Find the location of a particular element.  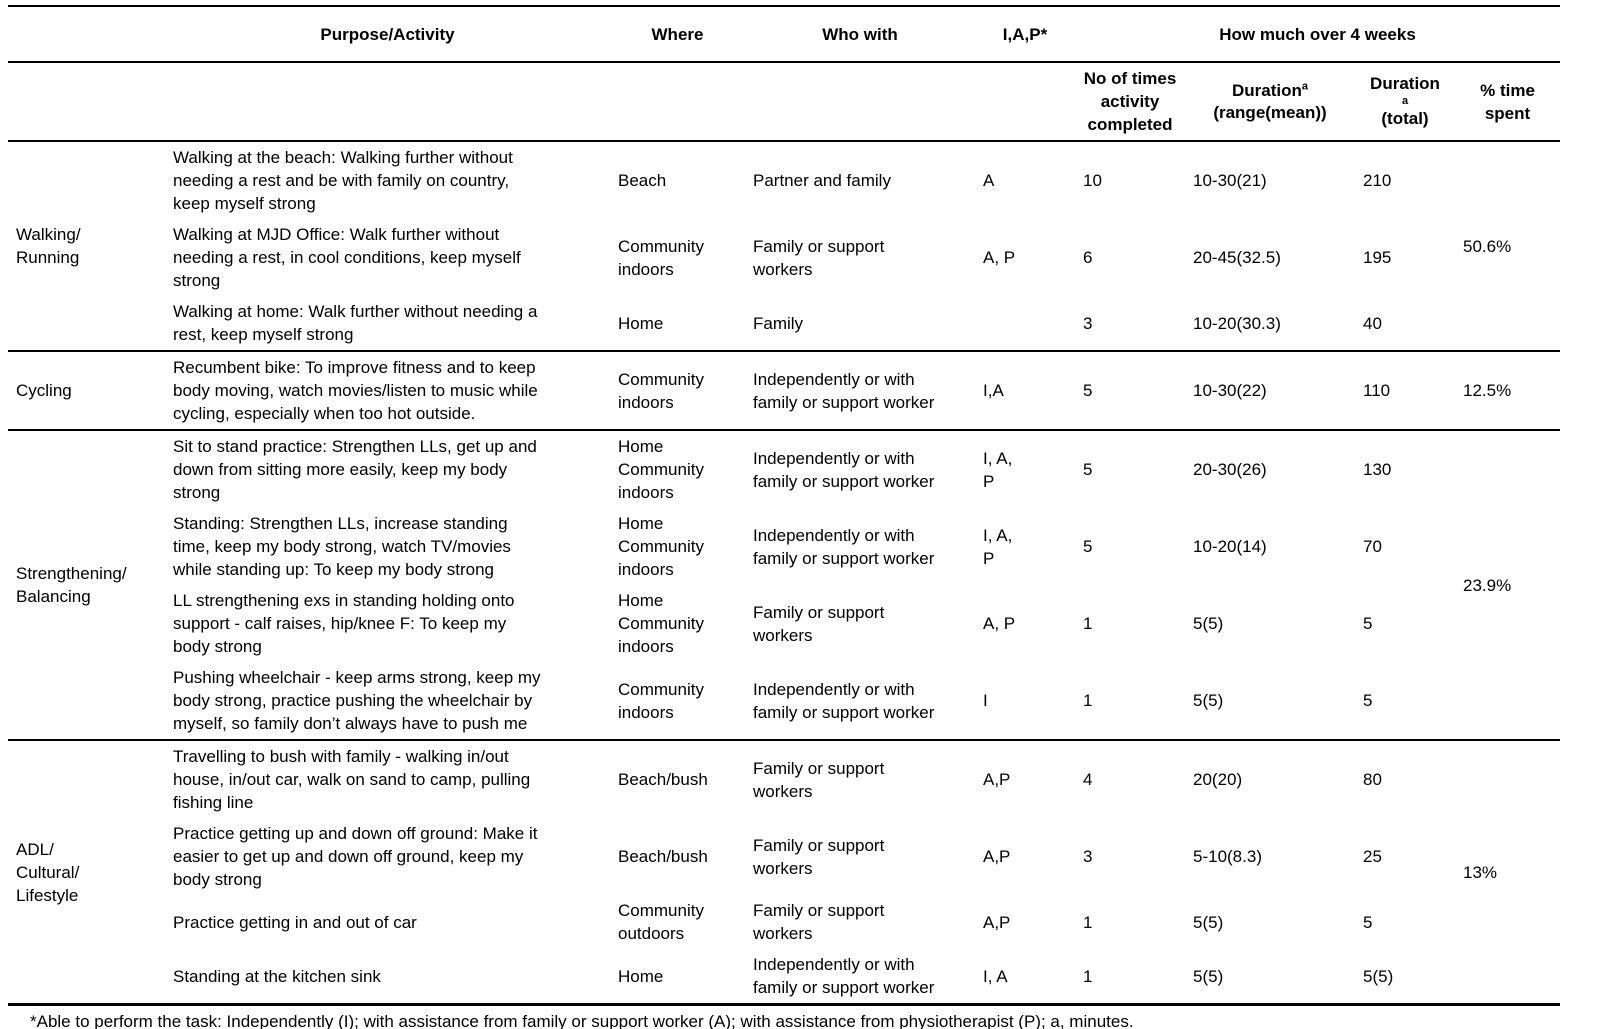

times-cell: 3 is located at coordinates (1088, 323).